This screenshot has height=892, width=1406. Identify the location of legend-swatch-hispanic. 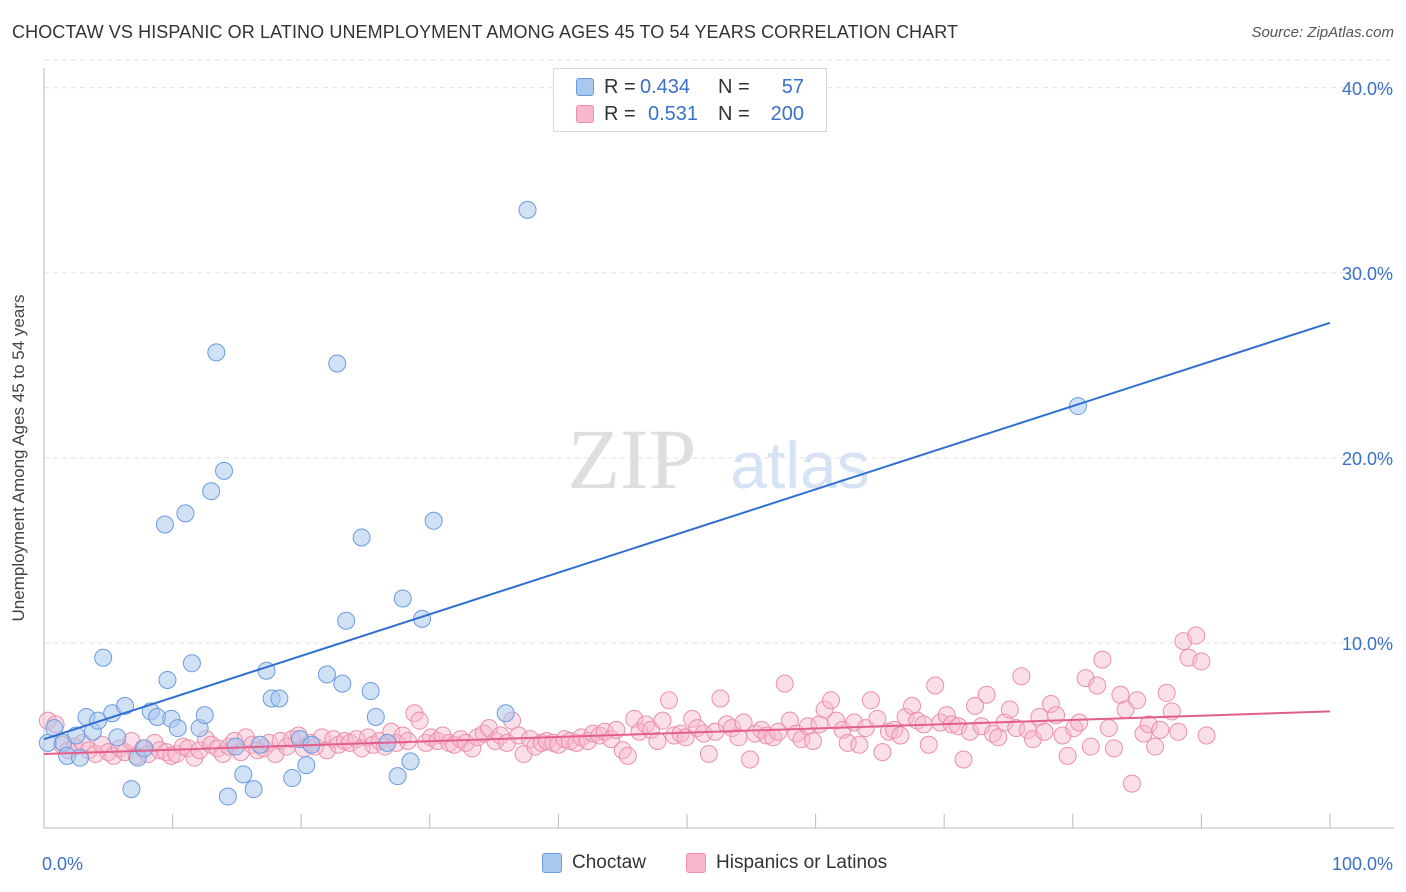
(585, 114).